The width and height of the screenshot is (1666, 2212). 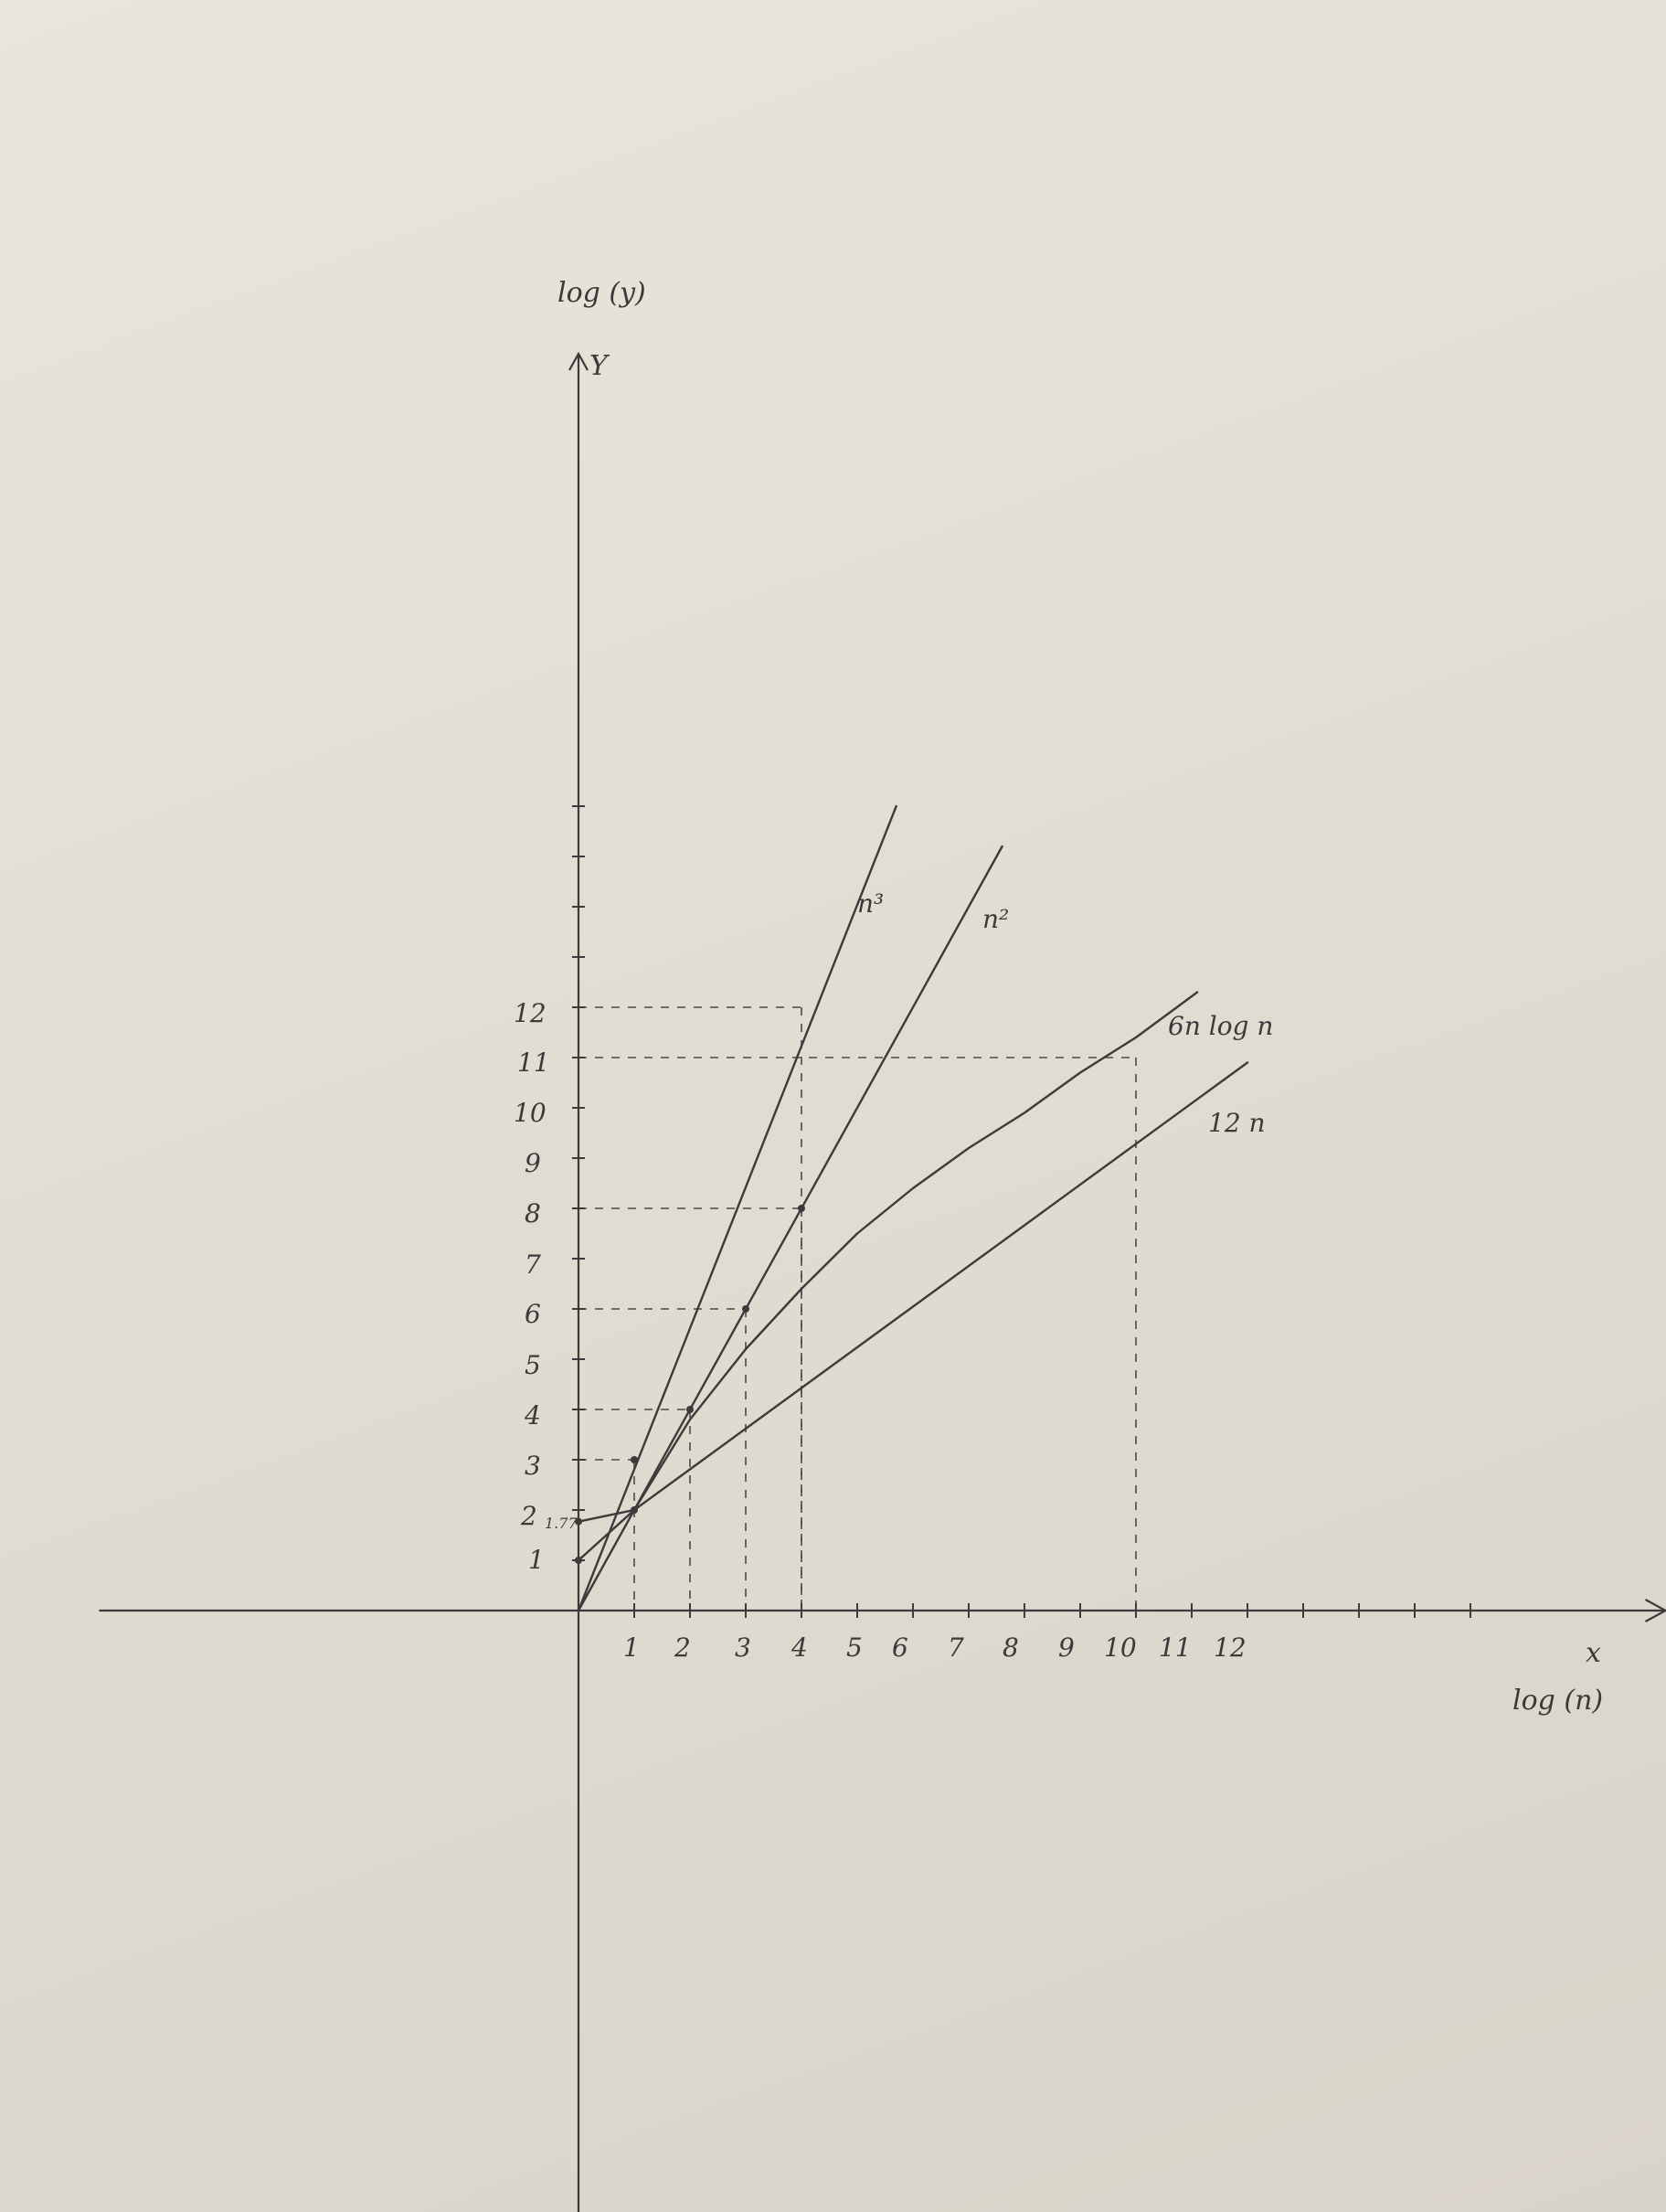 What do you see at coordinates (536, 1560) in the screenshot?
I see `y-tick-label-1: 1` at bounding box center [536, 1560].